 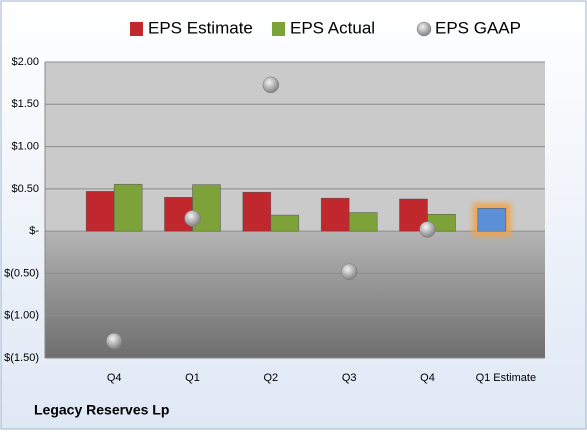 I want to click on y-tick-label: $1.50, so click(x=25, y=104).